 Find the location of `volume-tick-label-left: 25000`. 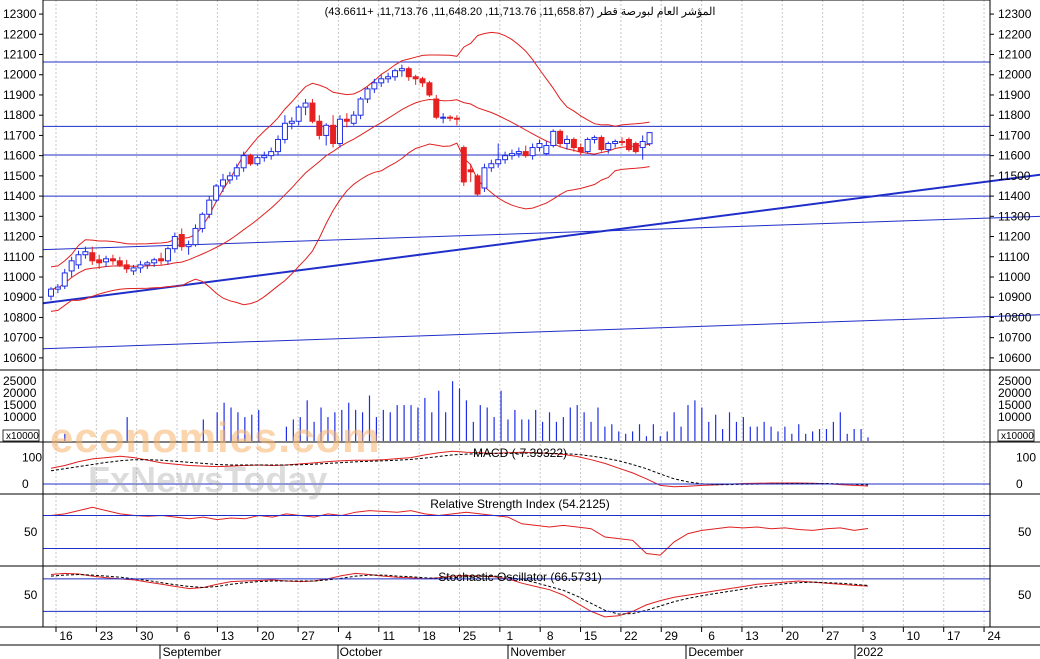

volume-tick-label-left: 25000 is located at coordinates (20, 381).